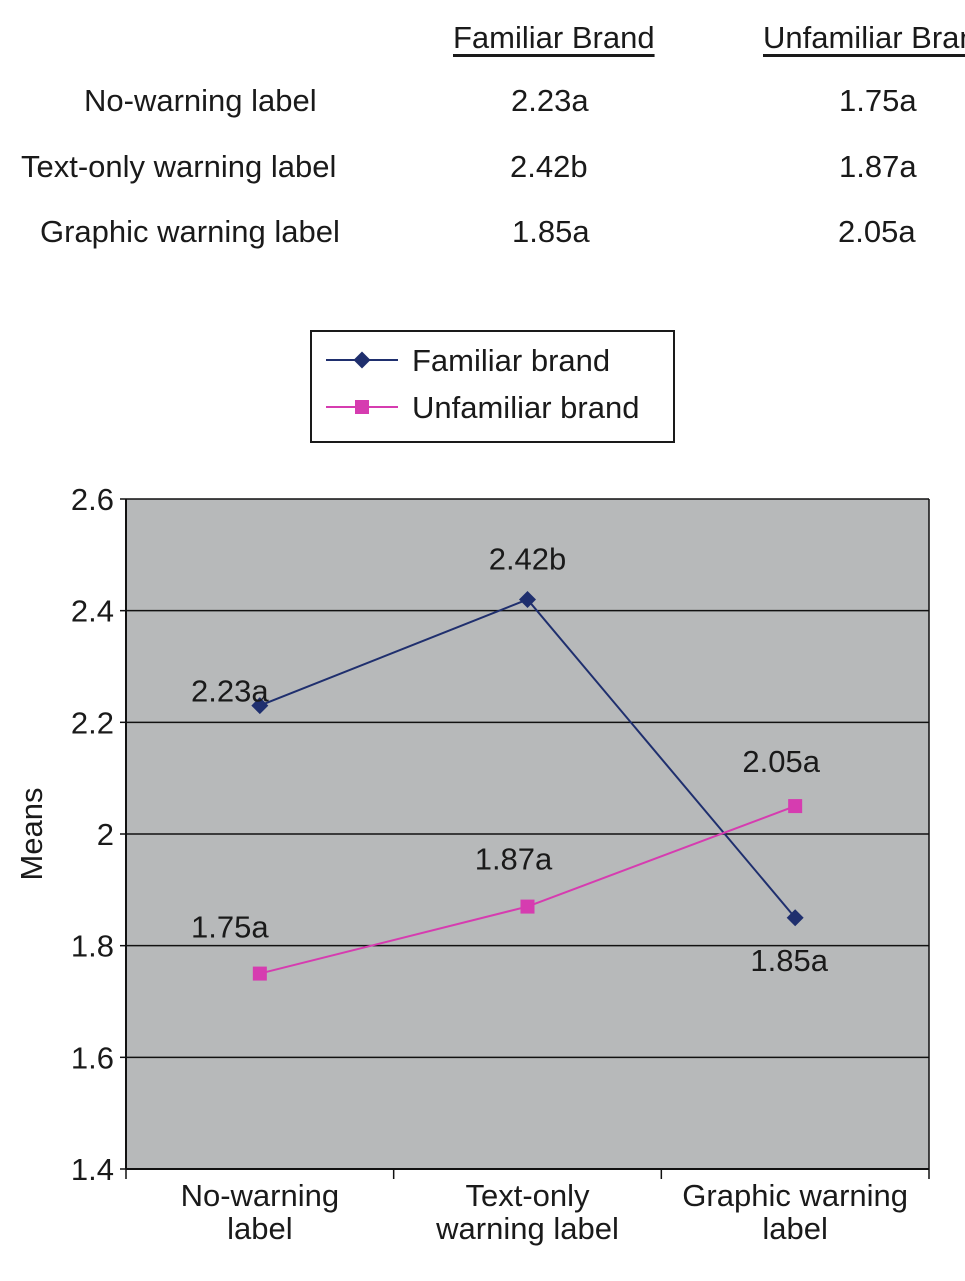  What do you see at coordinates (260, 1195) in the screenshot?
I see `x-tick-label: No-warning` at bounding box center [260, 1195].